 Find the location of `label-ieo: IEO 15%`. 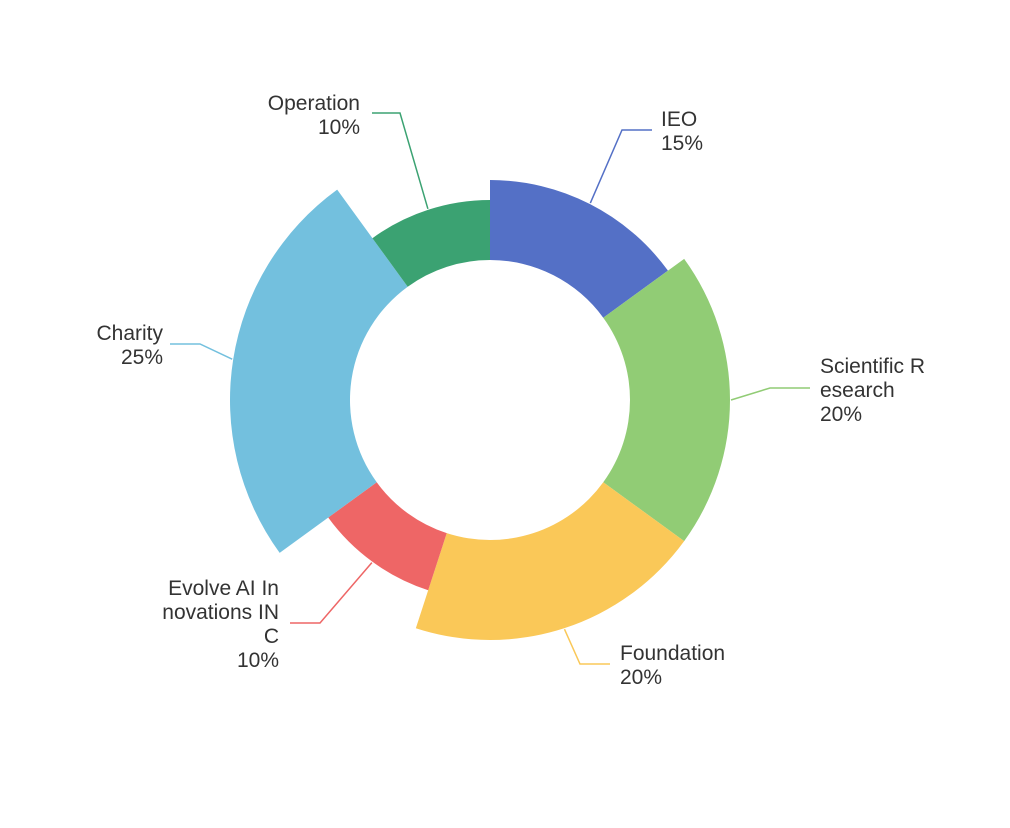

label-ieo: IEO 15% is located at coordinates (682, 131).